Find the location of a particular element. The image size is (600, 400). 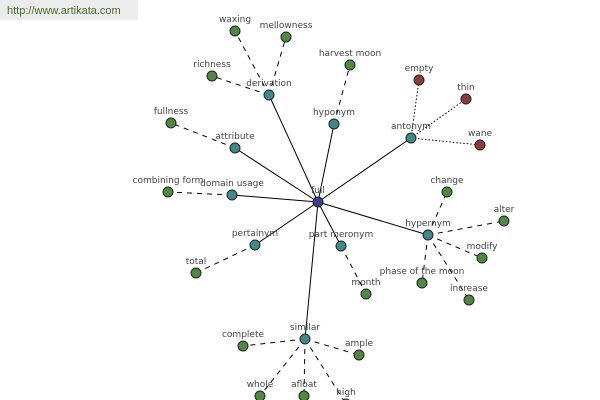

node-label: thin is located at coordinates (465, 88).